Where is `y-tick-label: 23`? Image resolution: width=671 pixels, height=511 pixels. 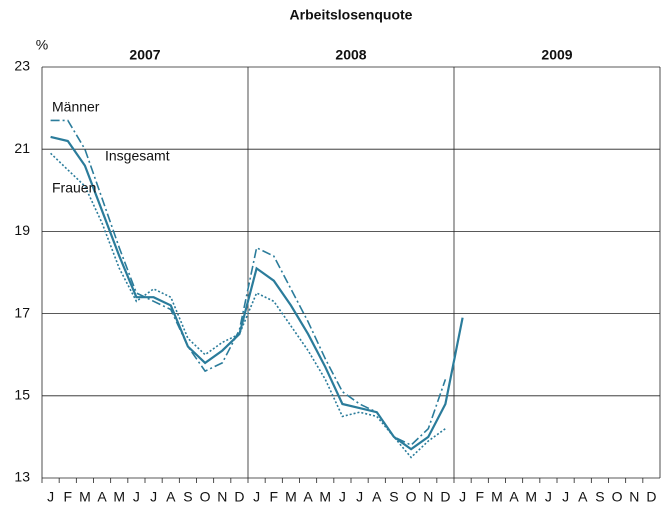 y-tick-label: 23 is located at coordinates (22, 66).